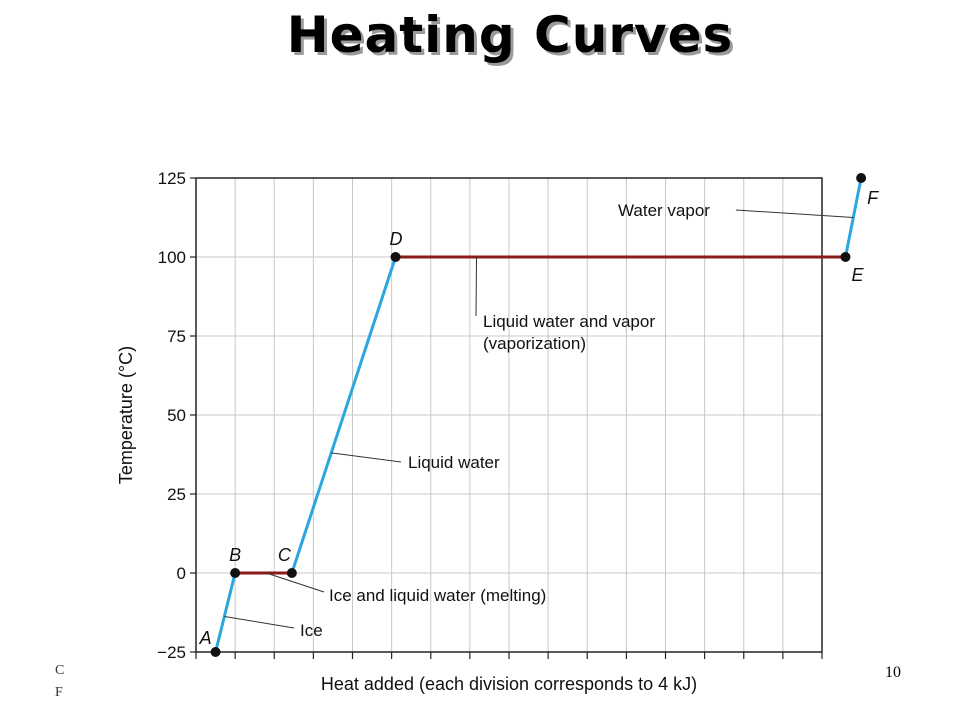  What do you see at coordinates (344, 415) in the screenshot?
I see `segment-C-D` at bounding box center [344, 415].